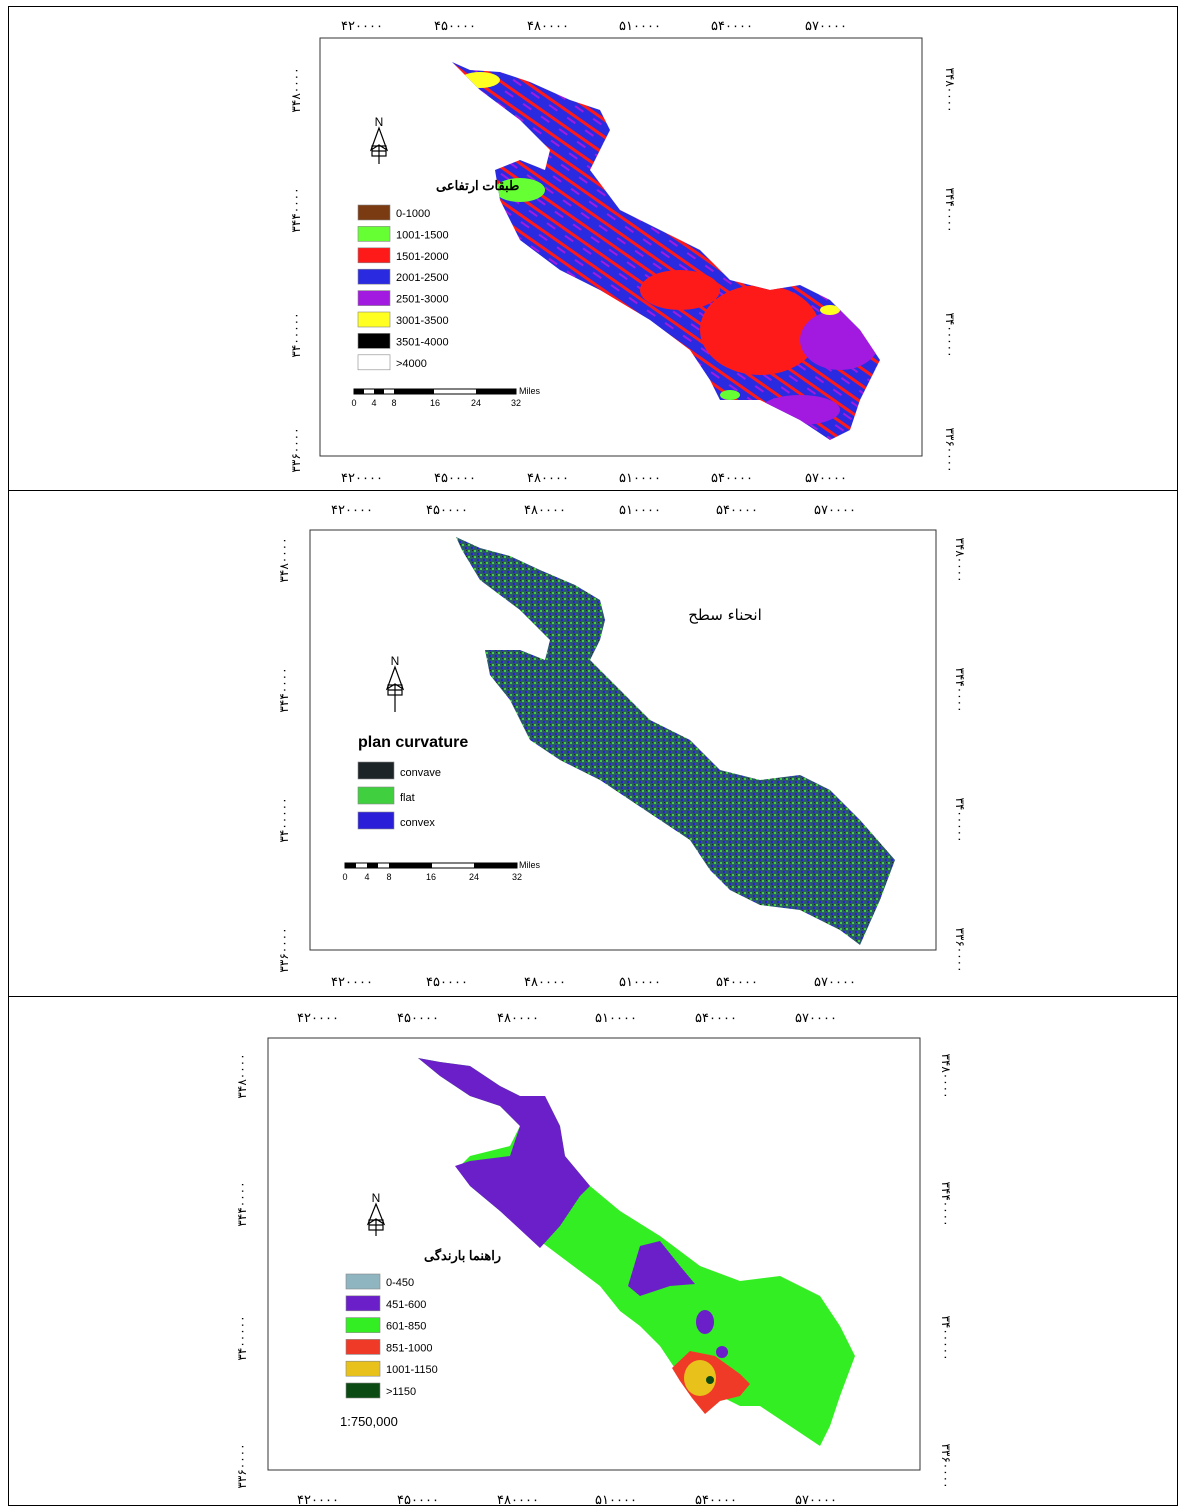 This screenshot has width=1186, height=1510. Describe the element at coordinates (530, 865) in the screenshot. I see `svg-text: Miles` at that location.